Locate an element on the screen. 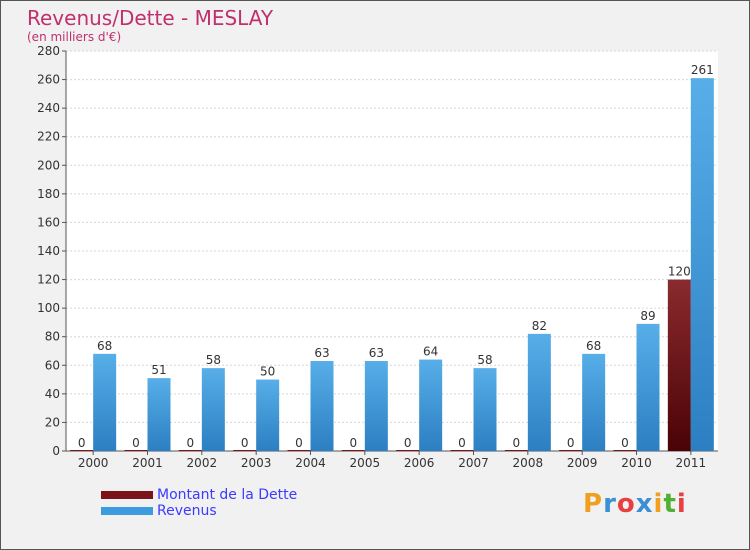  logo-letter: P is located at coordinates (593, 504).